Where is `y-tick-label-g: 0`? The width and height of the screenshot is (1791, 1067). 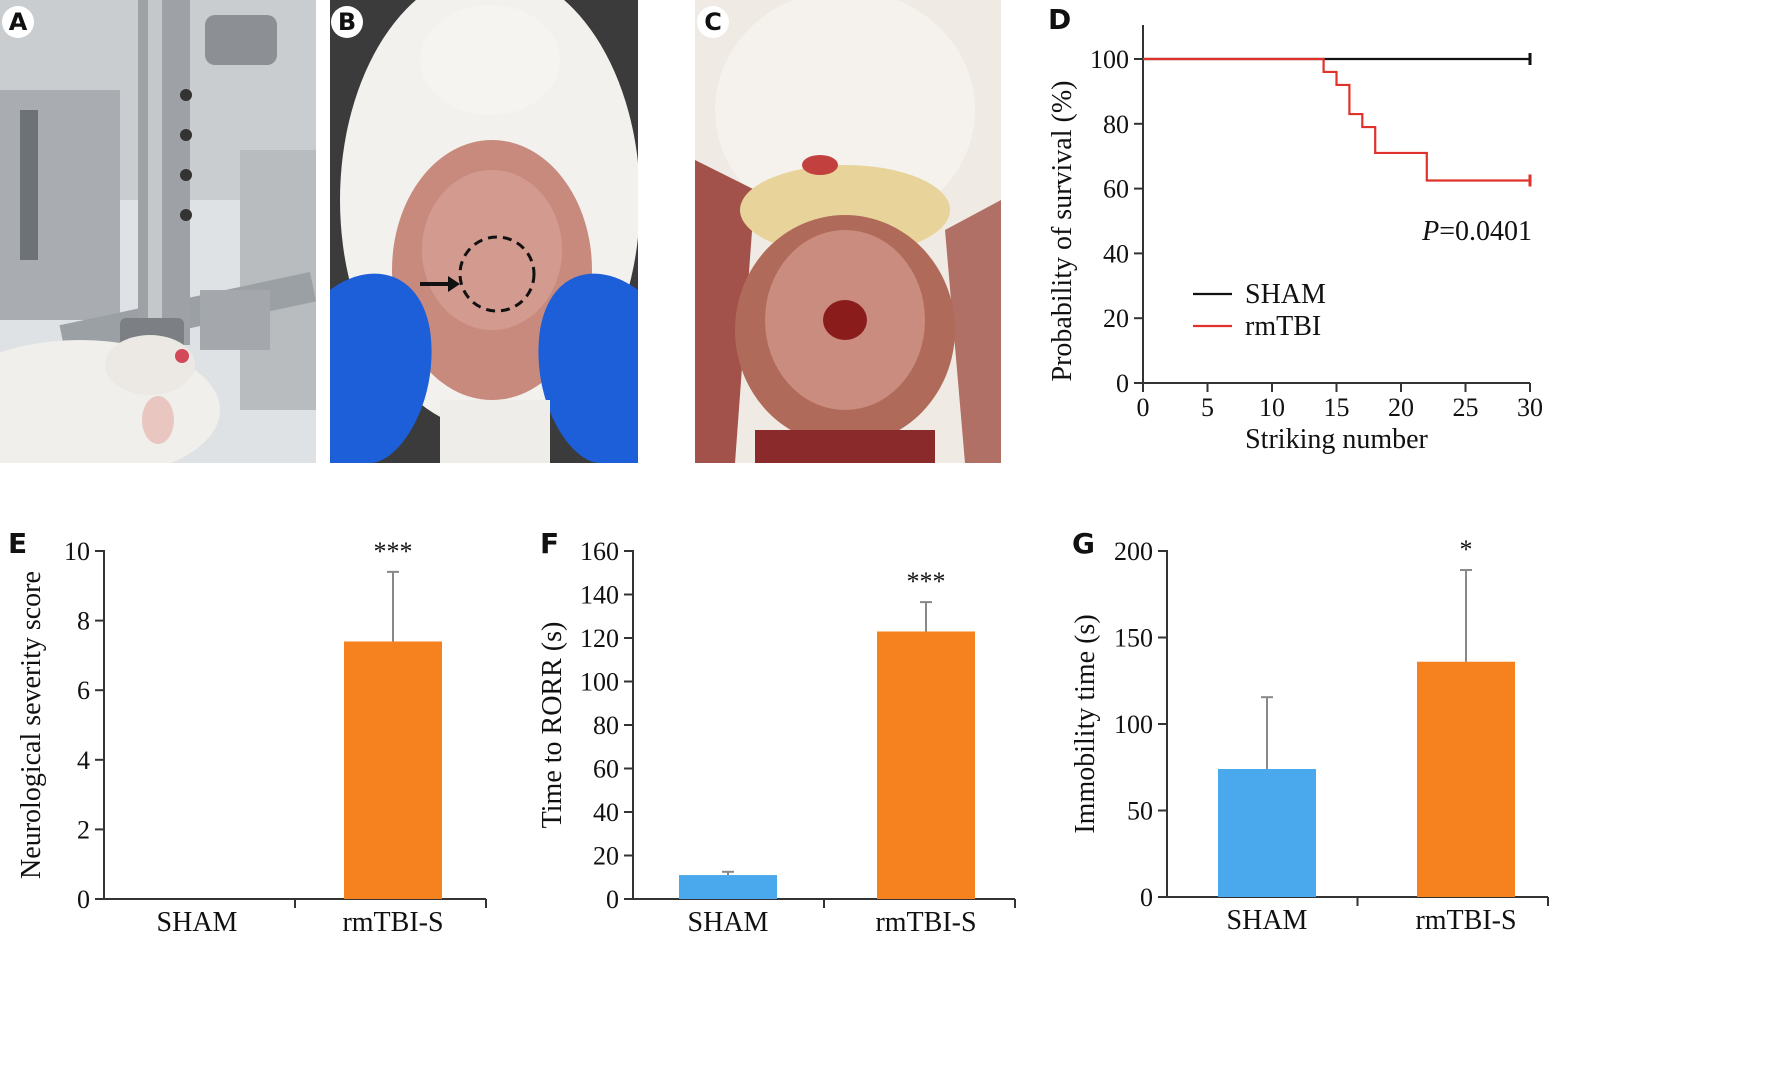 y-tick-label-g: 0 is located at coordinates (1146, 897).